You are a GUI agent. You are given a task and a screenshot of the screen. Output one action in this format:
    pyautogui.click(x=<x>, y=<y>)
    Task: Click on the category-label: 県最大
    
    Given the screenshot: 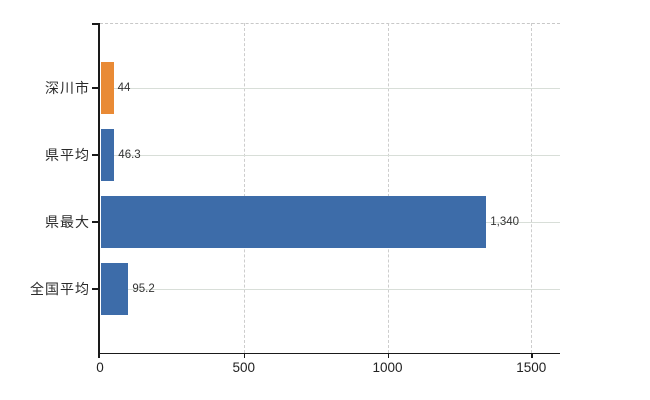 What is the action you would take?
    pyautogui.click(x=67, y=222)
    